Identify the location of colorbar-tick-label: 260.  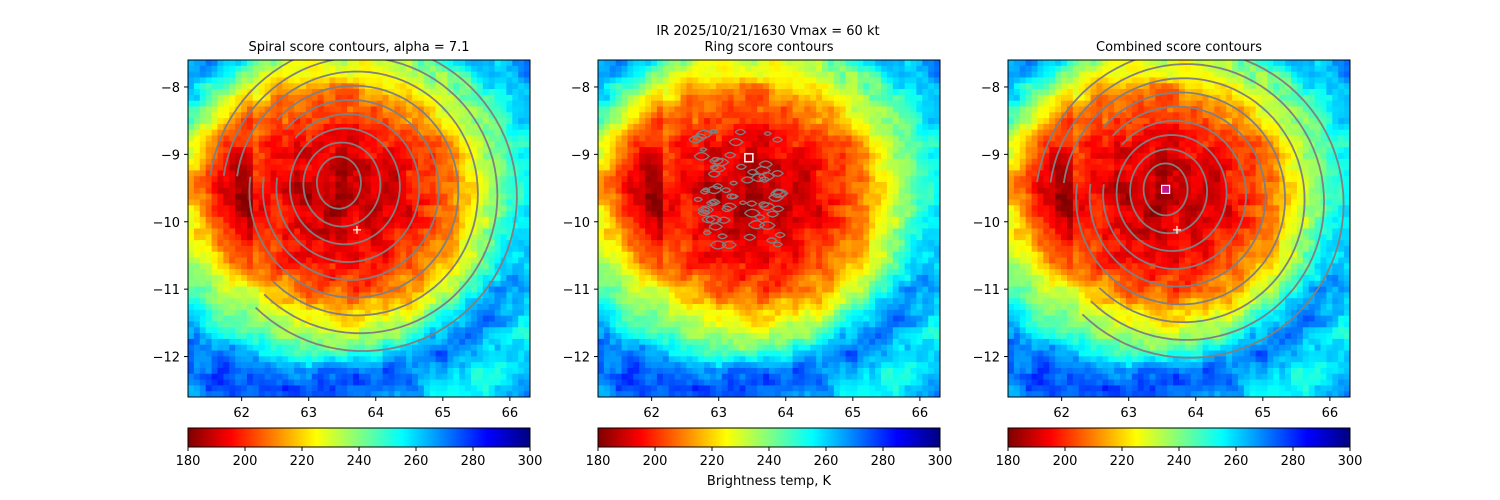
(826, 461).